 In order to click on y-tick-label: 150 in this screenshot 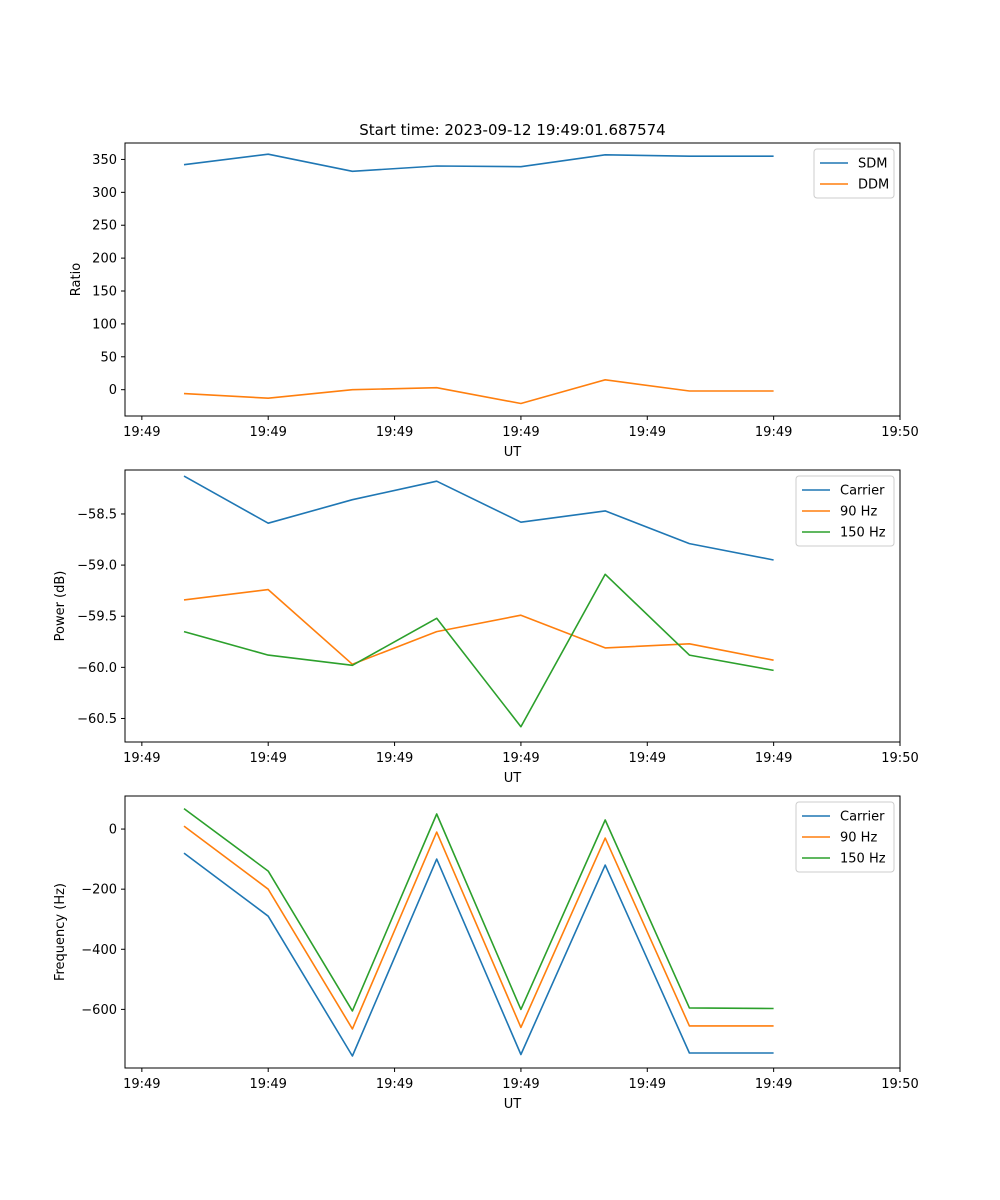, I will do `click(104, 292)`.